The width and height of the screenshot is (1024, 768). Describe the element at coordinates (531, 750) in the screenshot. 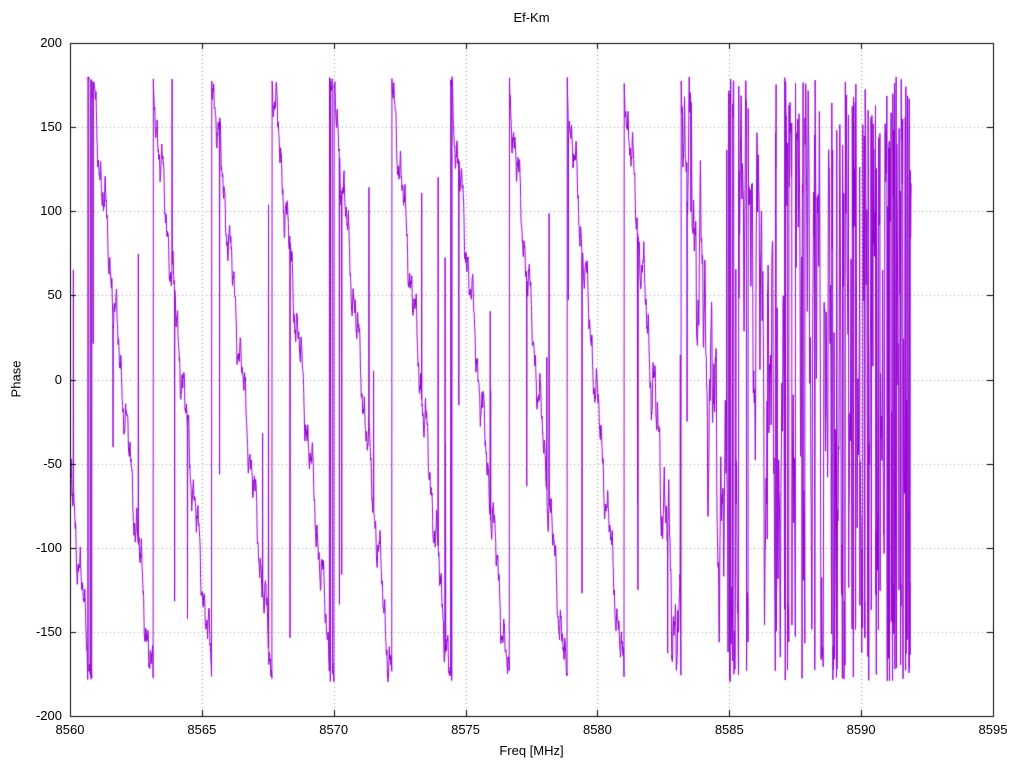

I see `x-axis-label: Freq [MHz]` at that location.